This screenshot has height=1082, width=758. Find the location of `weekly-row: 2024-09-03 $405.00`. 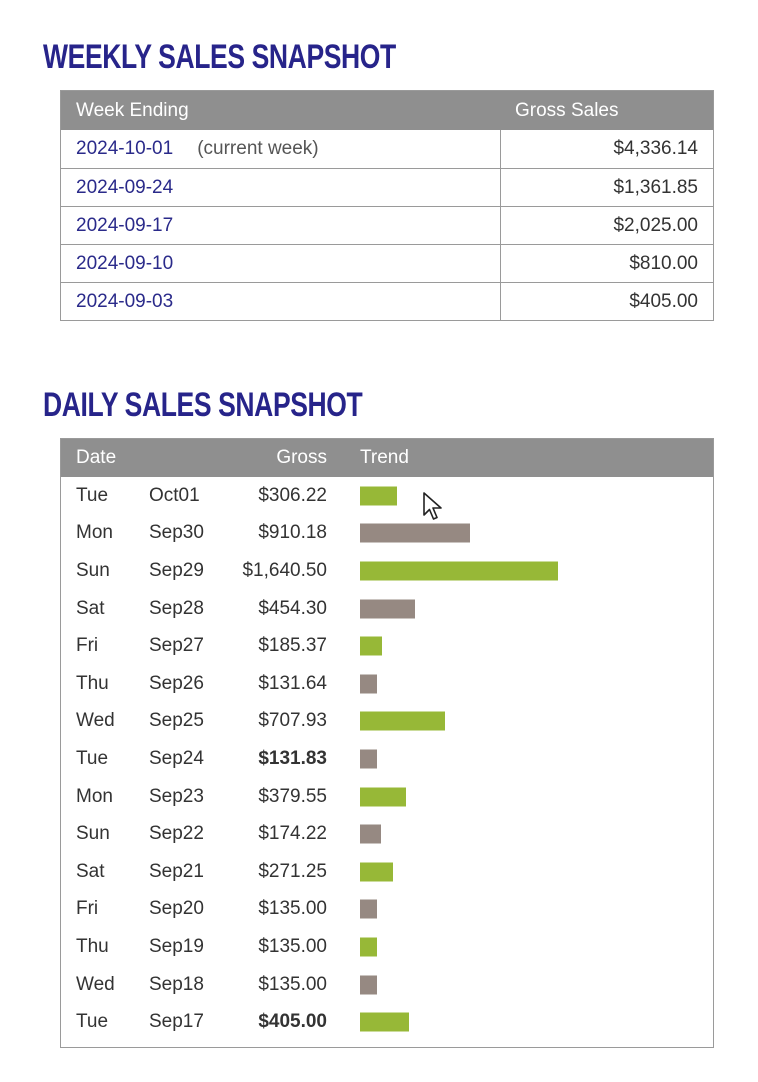

weekly-row: 2024-09-03 $405.00 is located at coordinates (387, 301).